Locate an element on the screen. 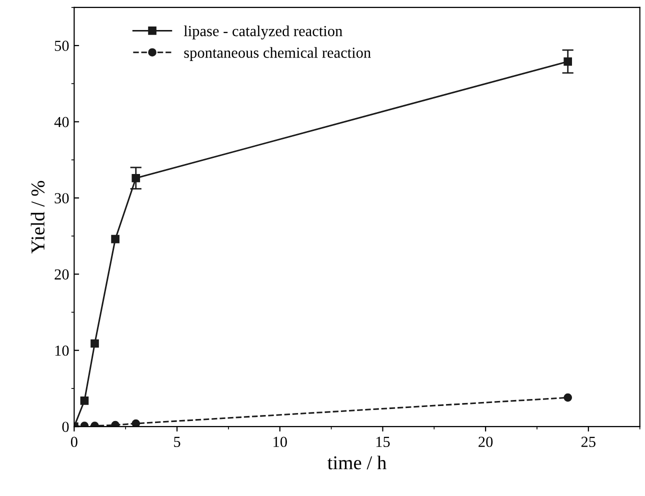 The image size is (645, 496). legend-label: spontaneous chemical reaction is located at coordinates (277, 54).